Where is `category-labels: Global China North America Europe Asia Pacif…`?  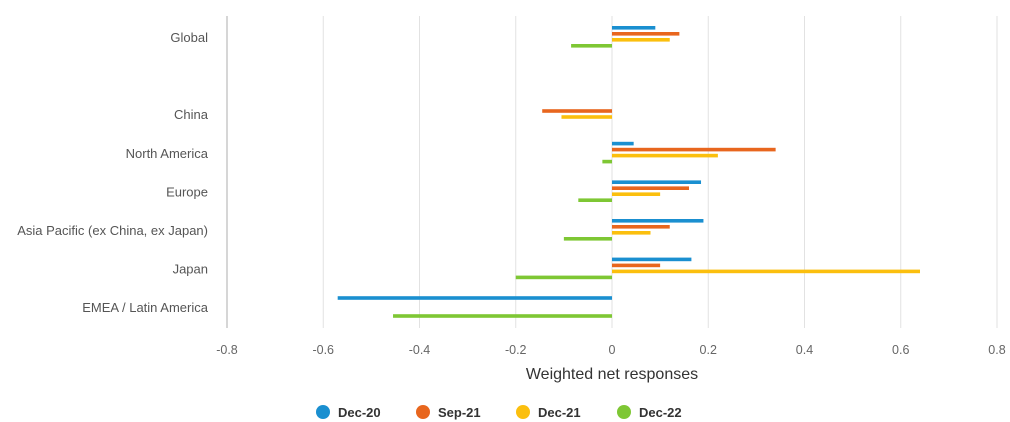
category-labels: Global China North America Europe Asia Pacif… is located at coordinates (113, 172).